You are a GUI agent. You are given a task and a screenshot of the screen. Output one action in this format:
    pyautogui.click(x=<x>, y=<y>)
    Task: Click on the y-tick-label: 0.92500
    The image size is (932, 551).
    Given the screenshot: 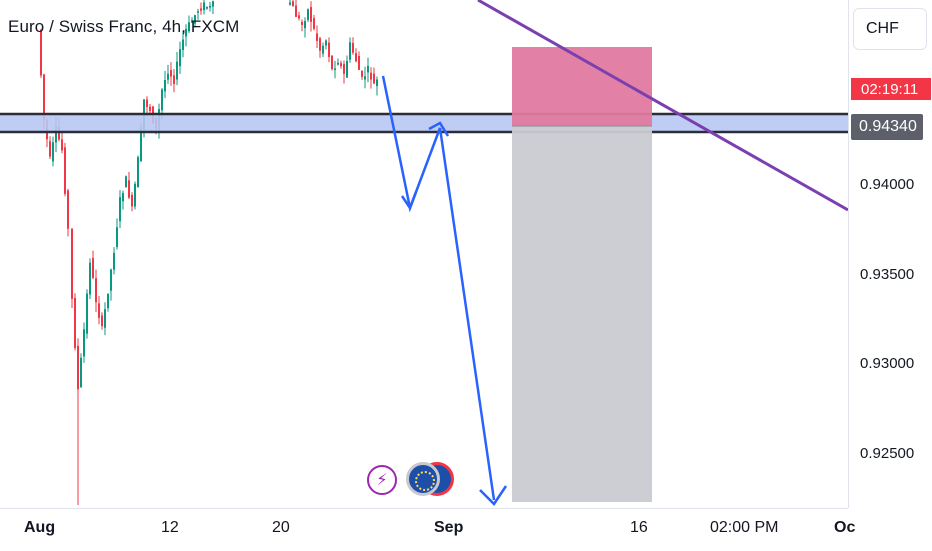 What is the action you would take?
    pyautogui.click(x=887, y=453)
    